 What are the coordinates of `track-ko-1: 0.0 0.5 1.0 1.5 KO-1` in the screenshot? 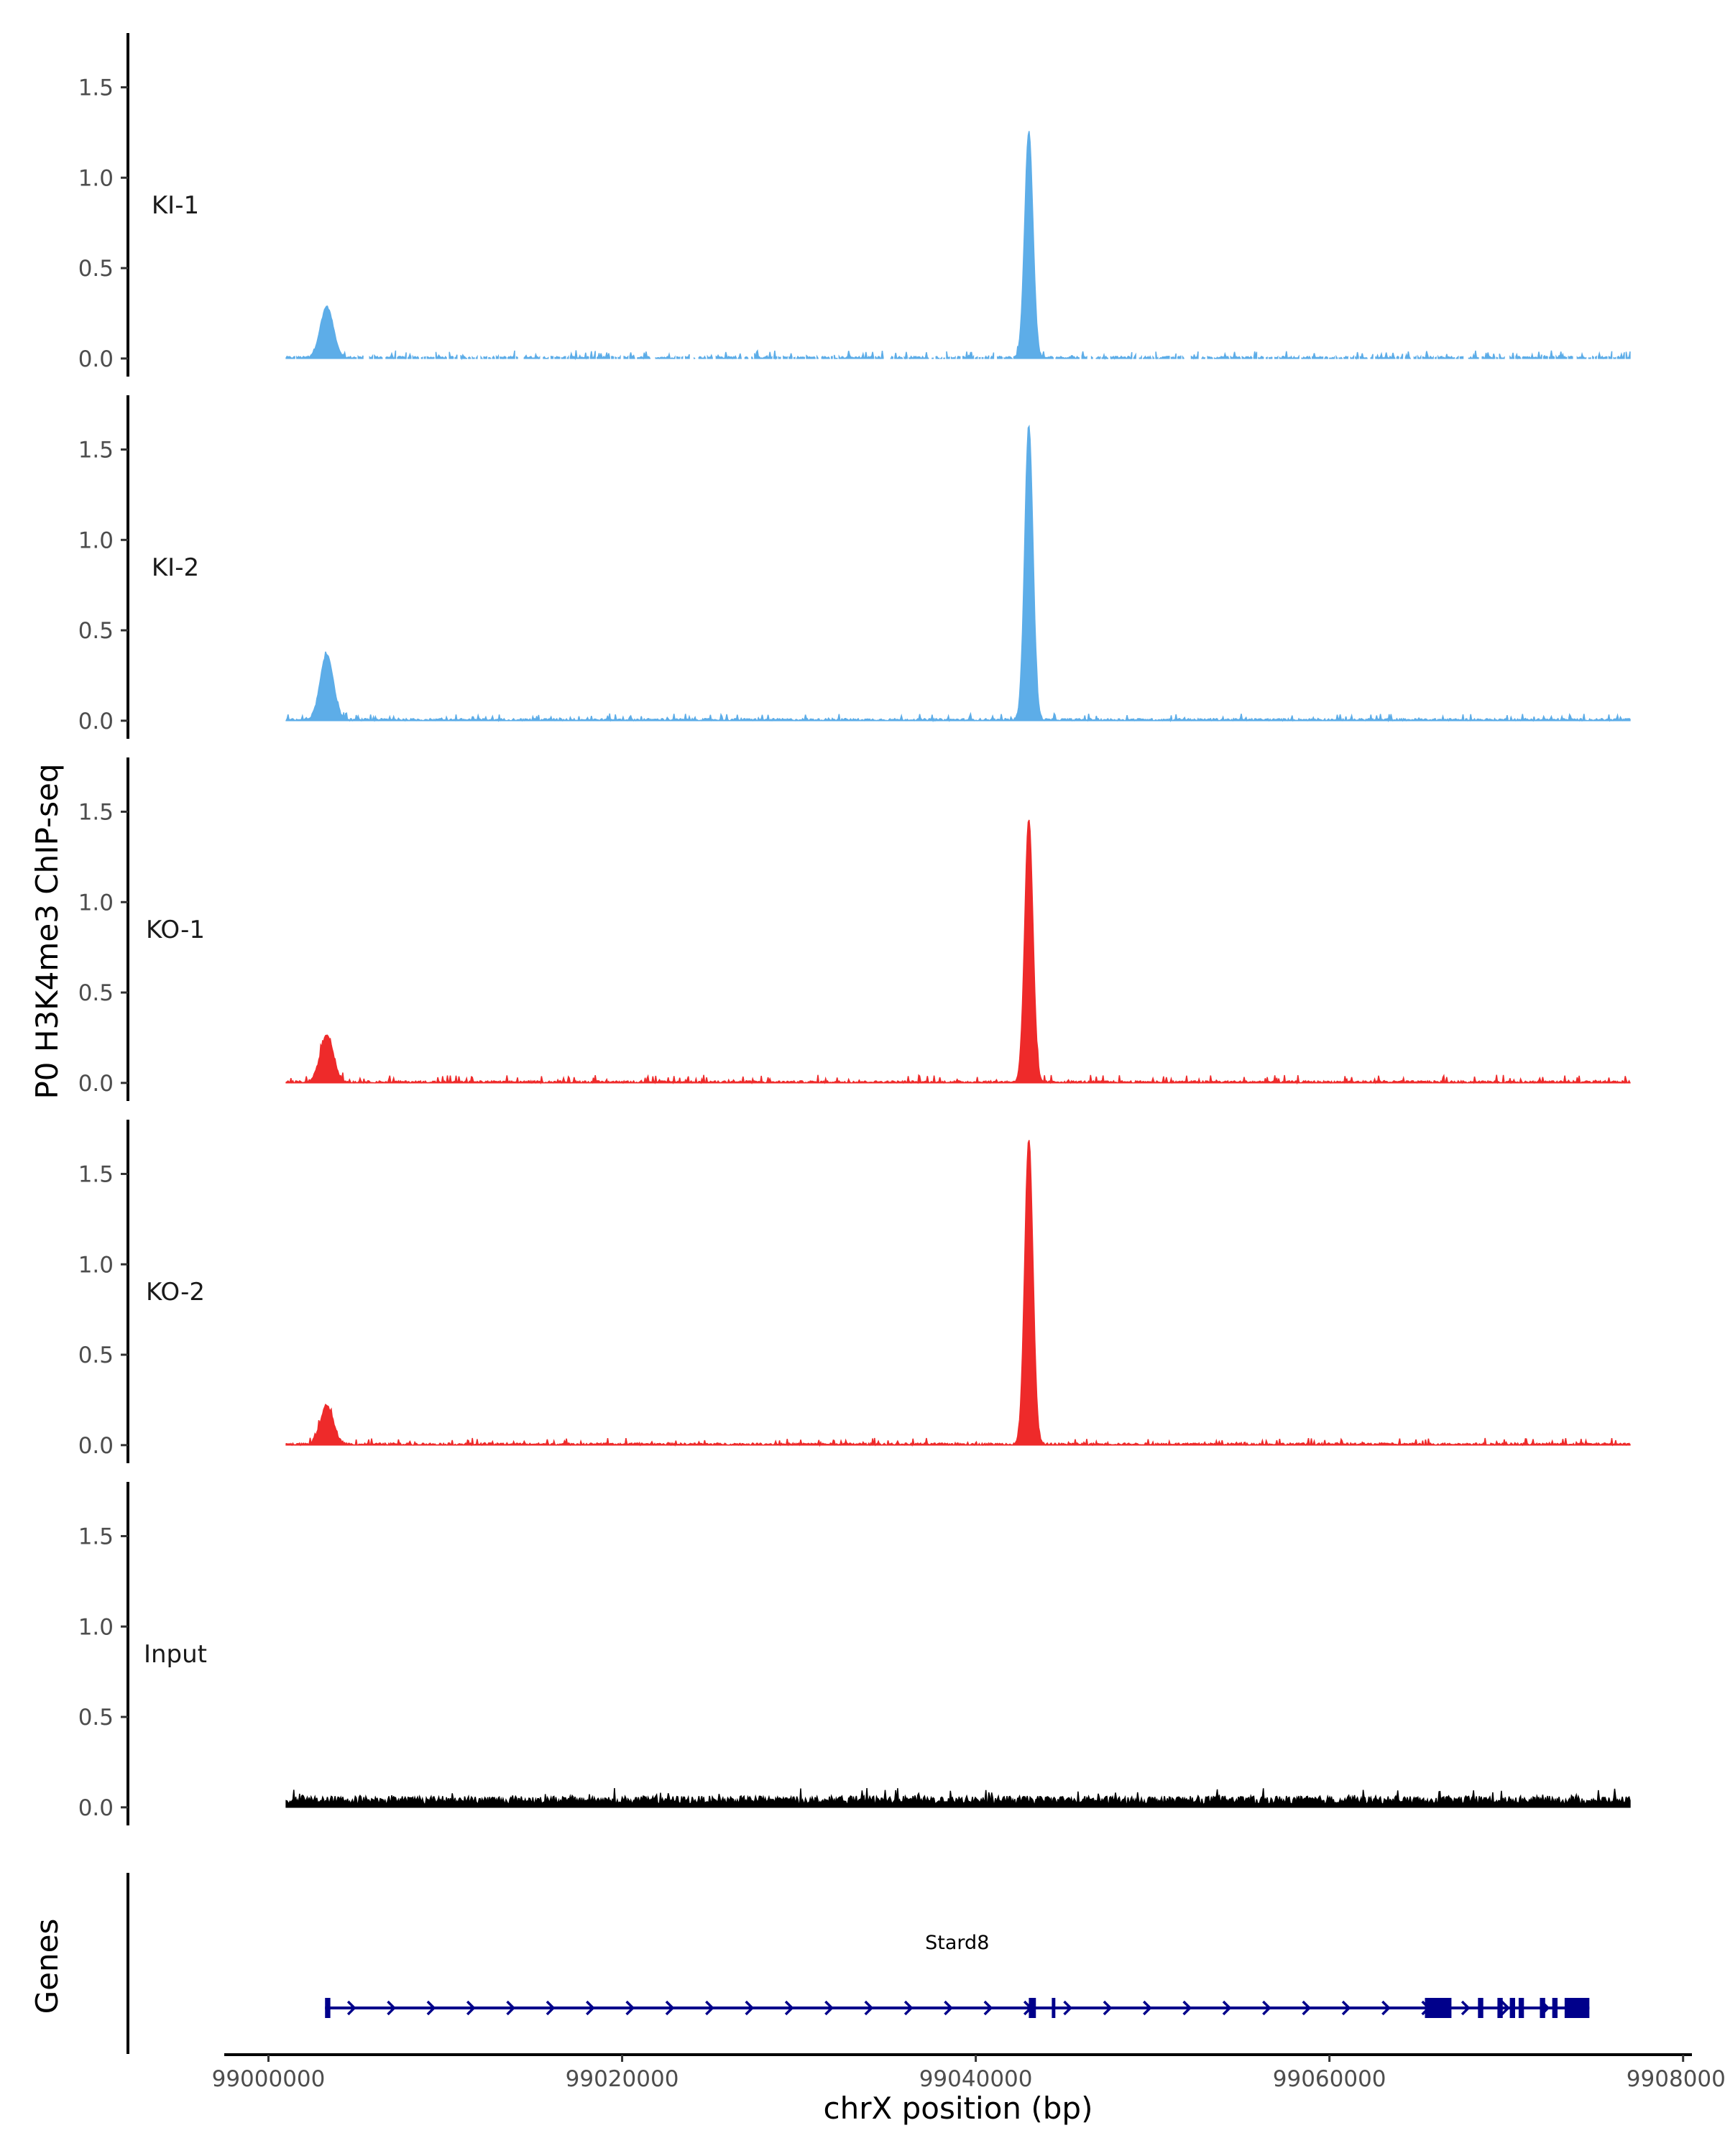 It's located at (854, 929).